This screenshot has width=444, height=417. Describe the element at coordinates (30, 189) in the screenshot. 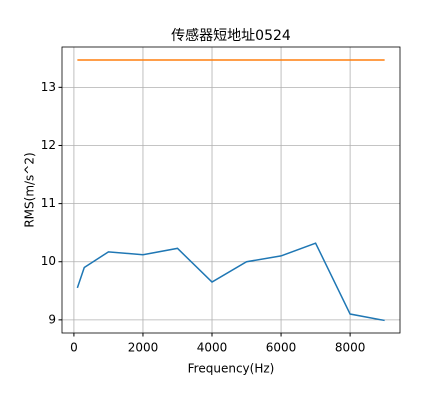

I see `y-axis-label: RMS(m/s^2)` at that location.